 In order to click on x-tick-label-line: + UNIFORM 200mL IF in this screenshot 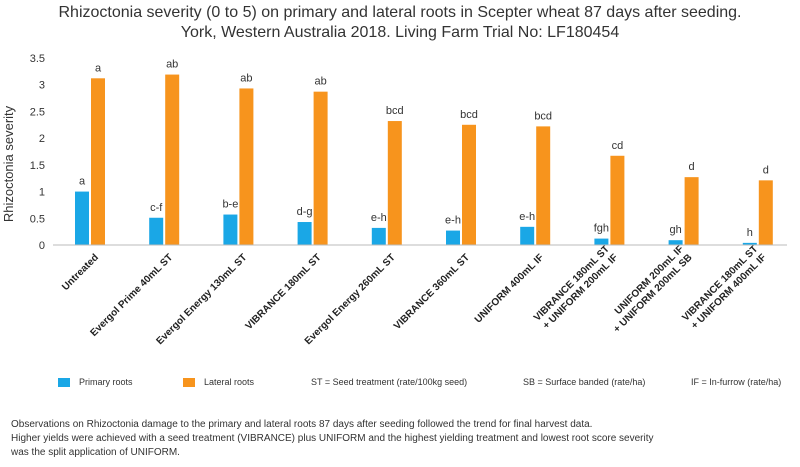, I will do `click(580, 291)`.